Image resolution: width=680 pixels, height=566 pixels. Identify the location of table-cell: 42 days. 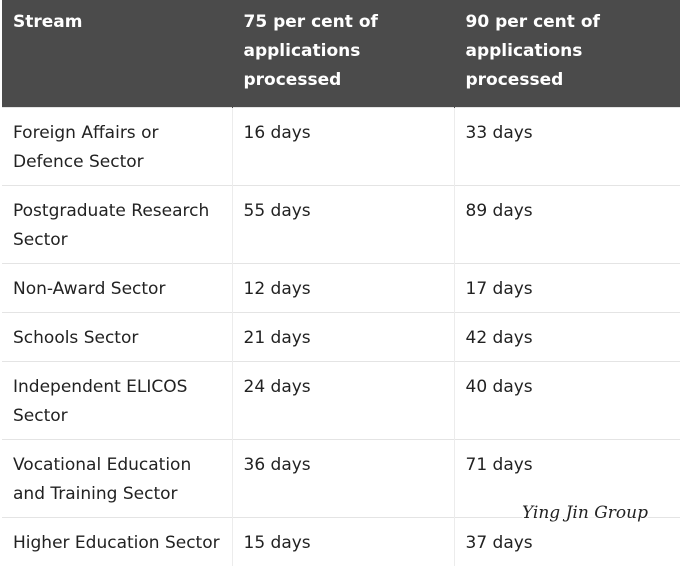
(567, 337).